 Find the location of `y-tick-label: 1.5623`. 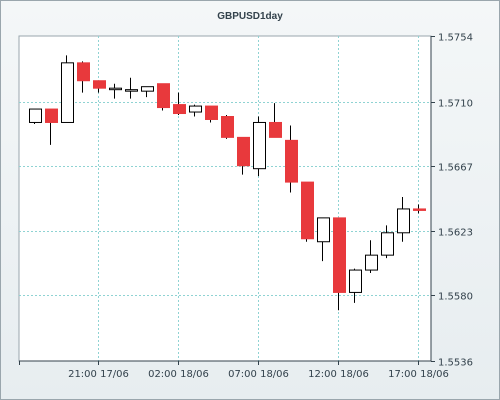

y-tick-label: 1.5623 is located at coordinates (455, 233).